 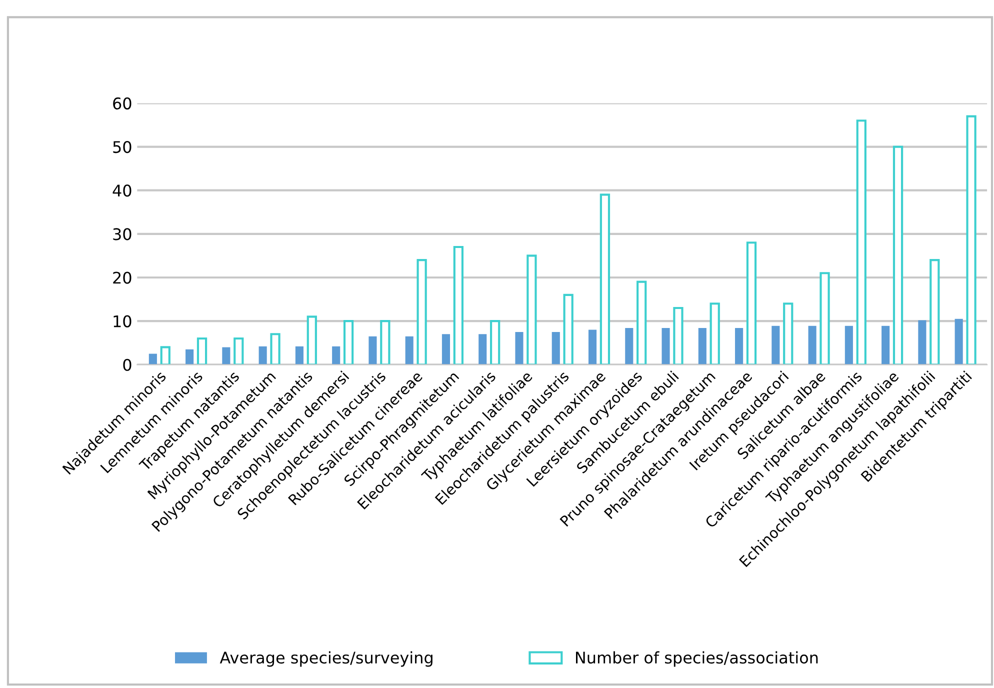 What do you see at coordinates (122, 278) in the screenshot?
I see `y-tick-label: 20` at bounding box center [122, 278].